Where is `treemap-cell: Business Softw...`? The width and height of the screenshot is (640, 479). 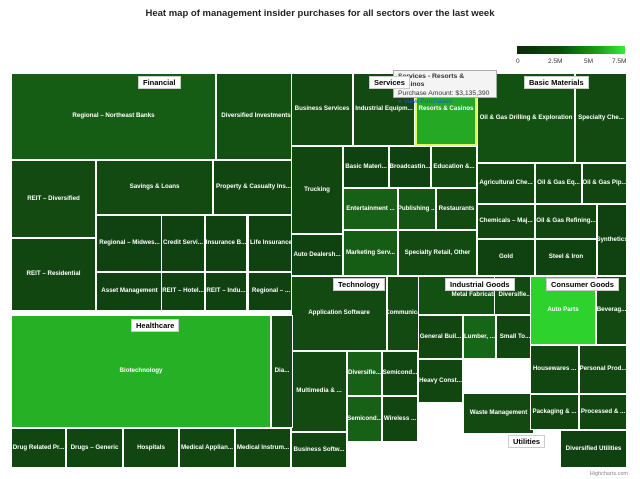
treemap-cell: Business Softw... is located at coordinates (319, 450).